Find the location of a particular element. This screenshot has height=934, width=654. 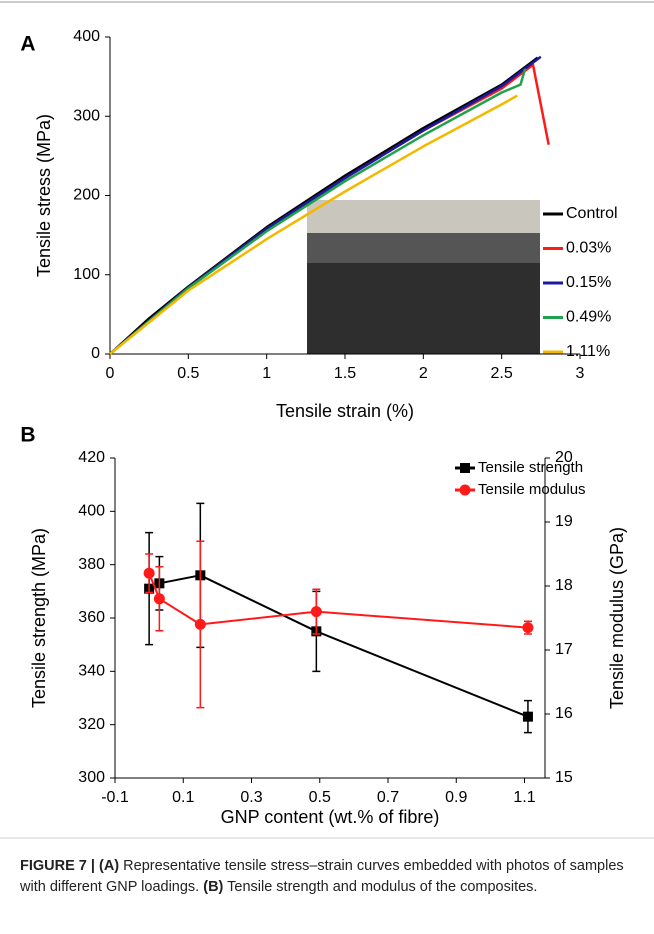

y-tick-label: 380 is located at coordinates (91, 564).